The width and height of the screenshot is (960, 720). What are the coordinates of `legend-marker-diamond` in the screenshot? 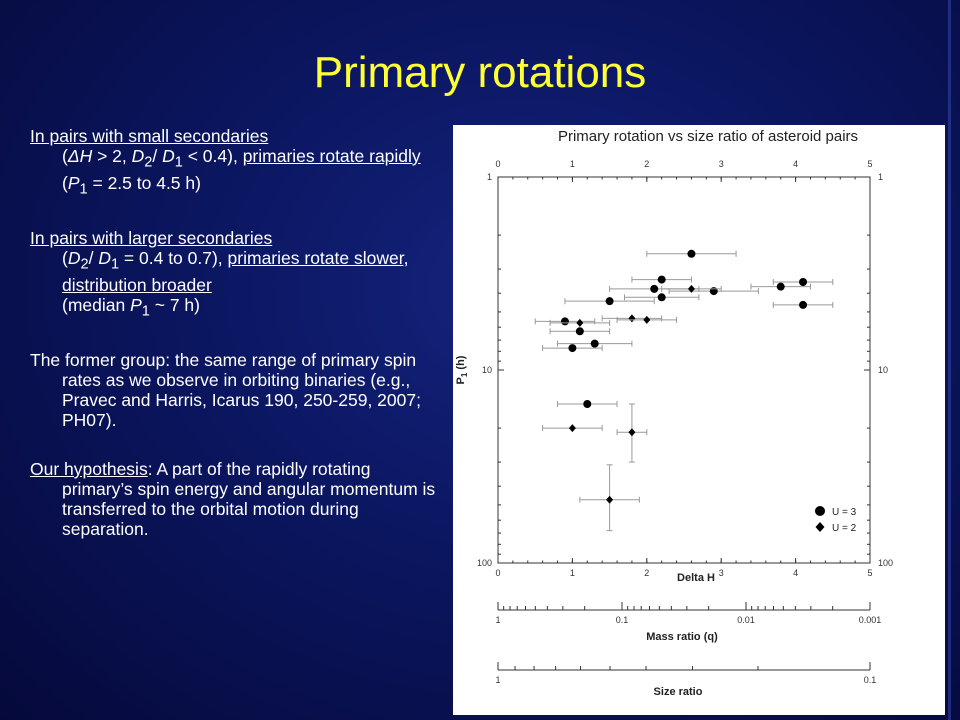 It's located at (820, 527).